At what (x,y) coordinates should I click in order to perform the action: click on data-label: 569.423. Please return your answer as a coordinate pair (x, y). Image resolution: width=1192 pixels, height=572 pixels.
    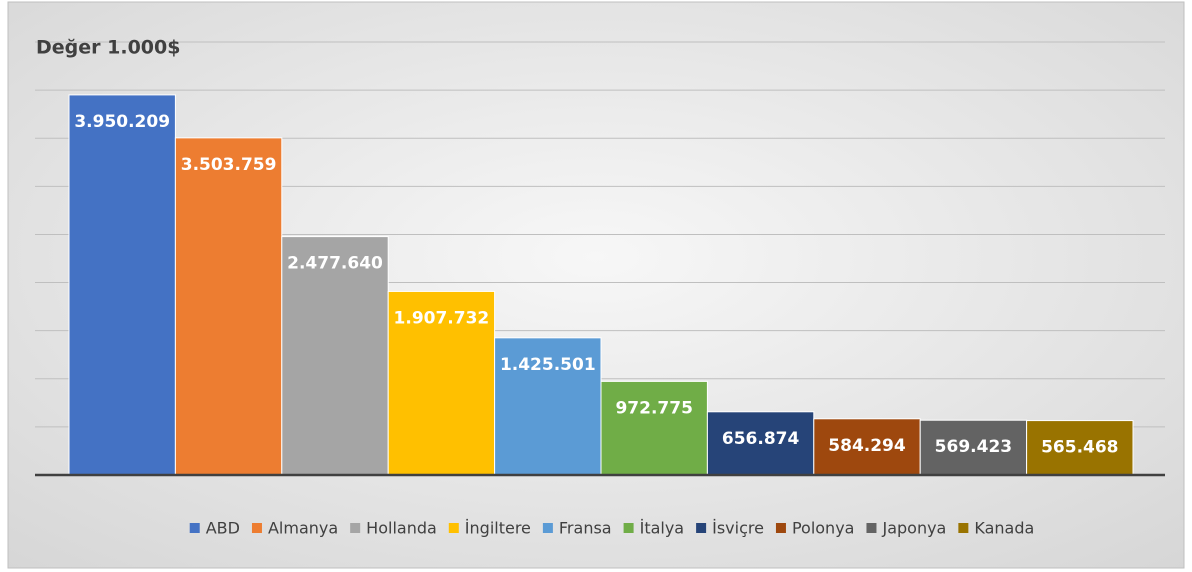
    Looking at the image, I should click on (973, 447).